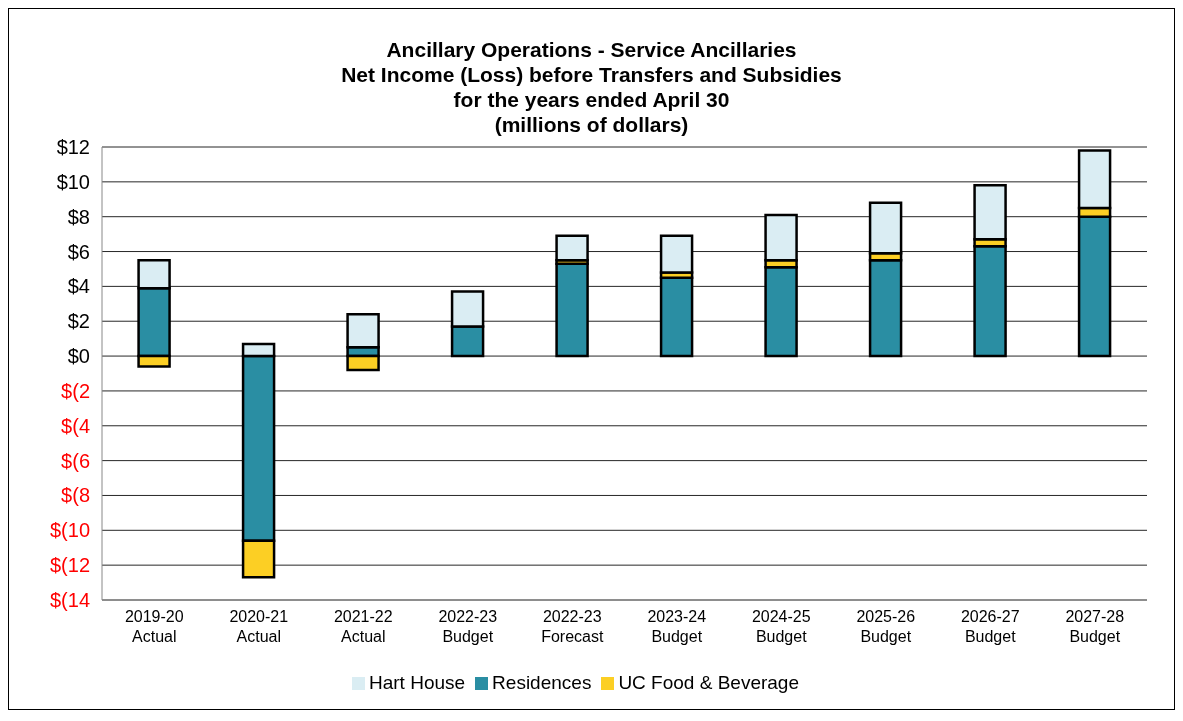 This screenshot has height=721, width=1183. Describe the element at coordinates (708, 682) in the screenshot. I see `legend-label: UC Food & Beverage` at that location.